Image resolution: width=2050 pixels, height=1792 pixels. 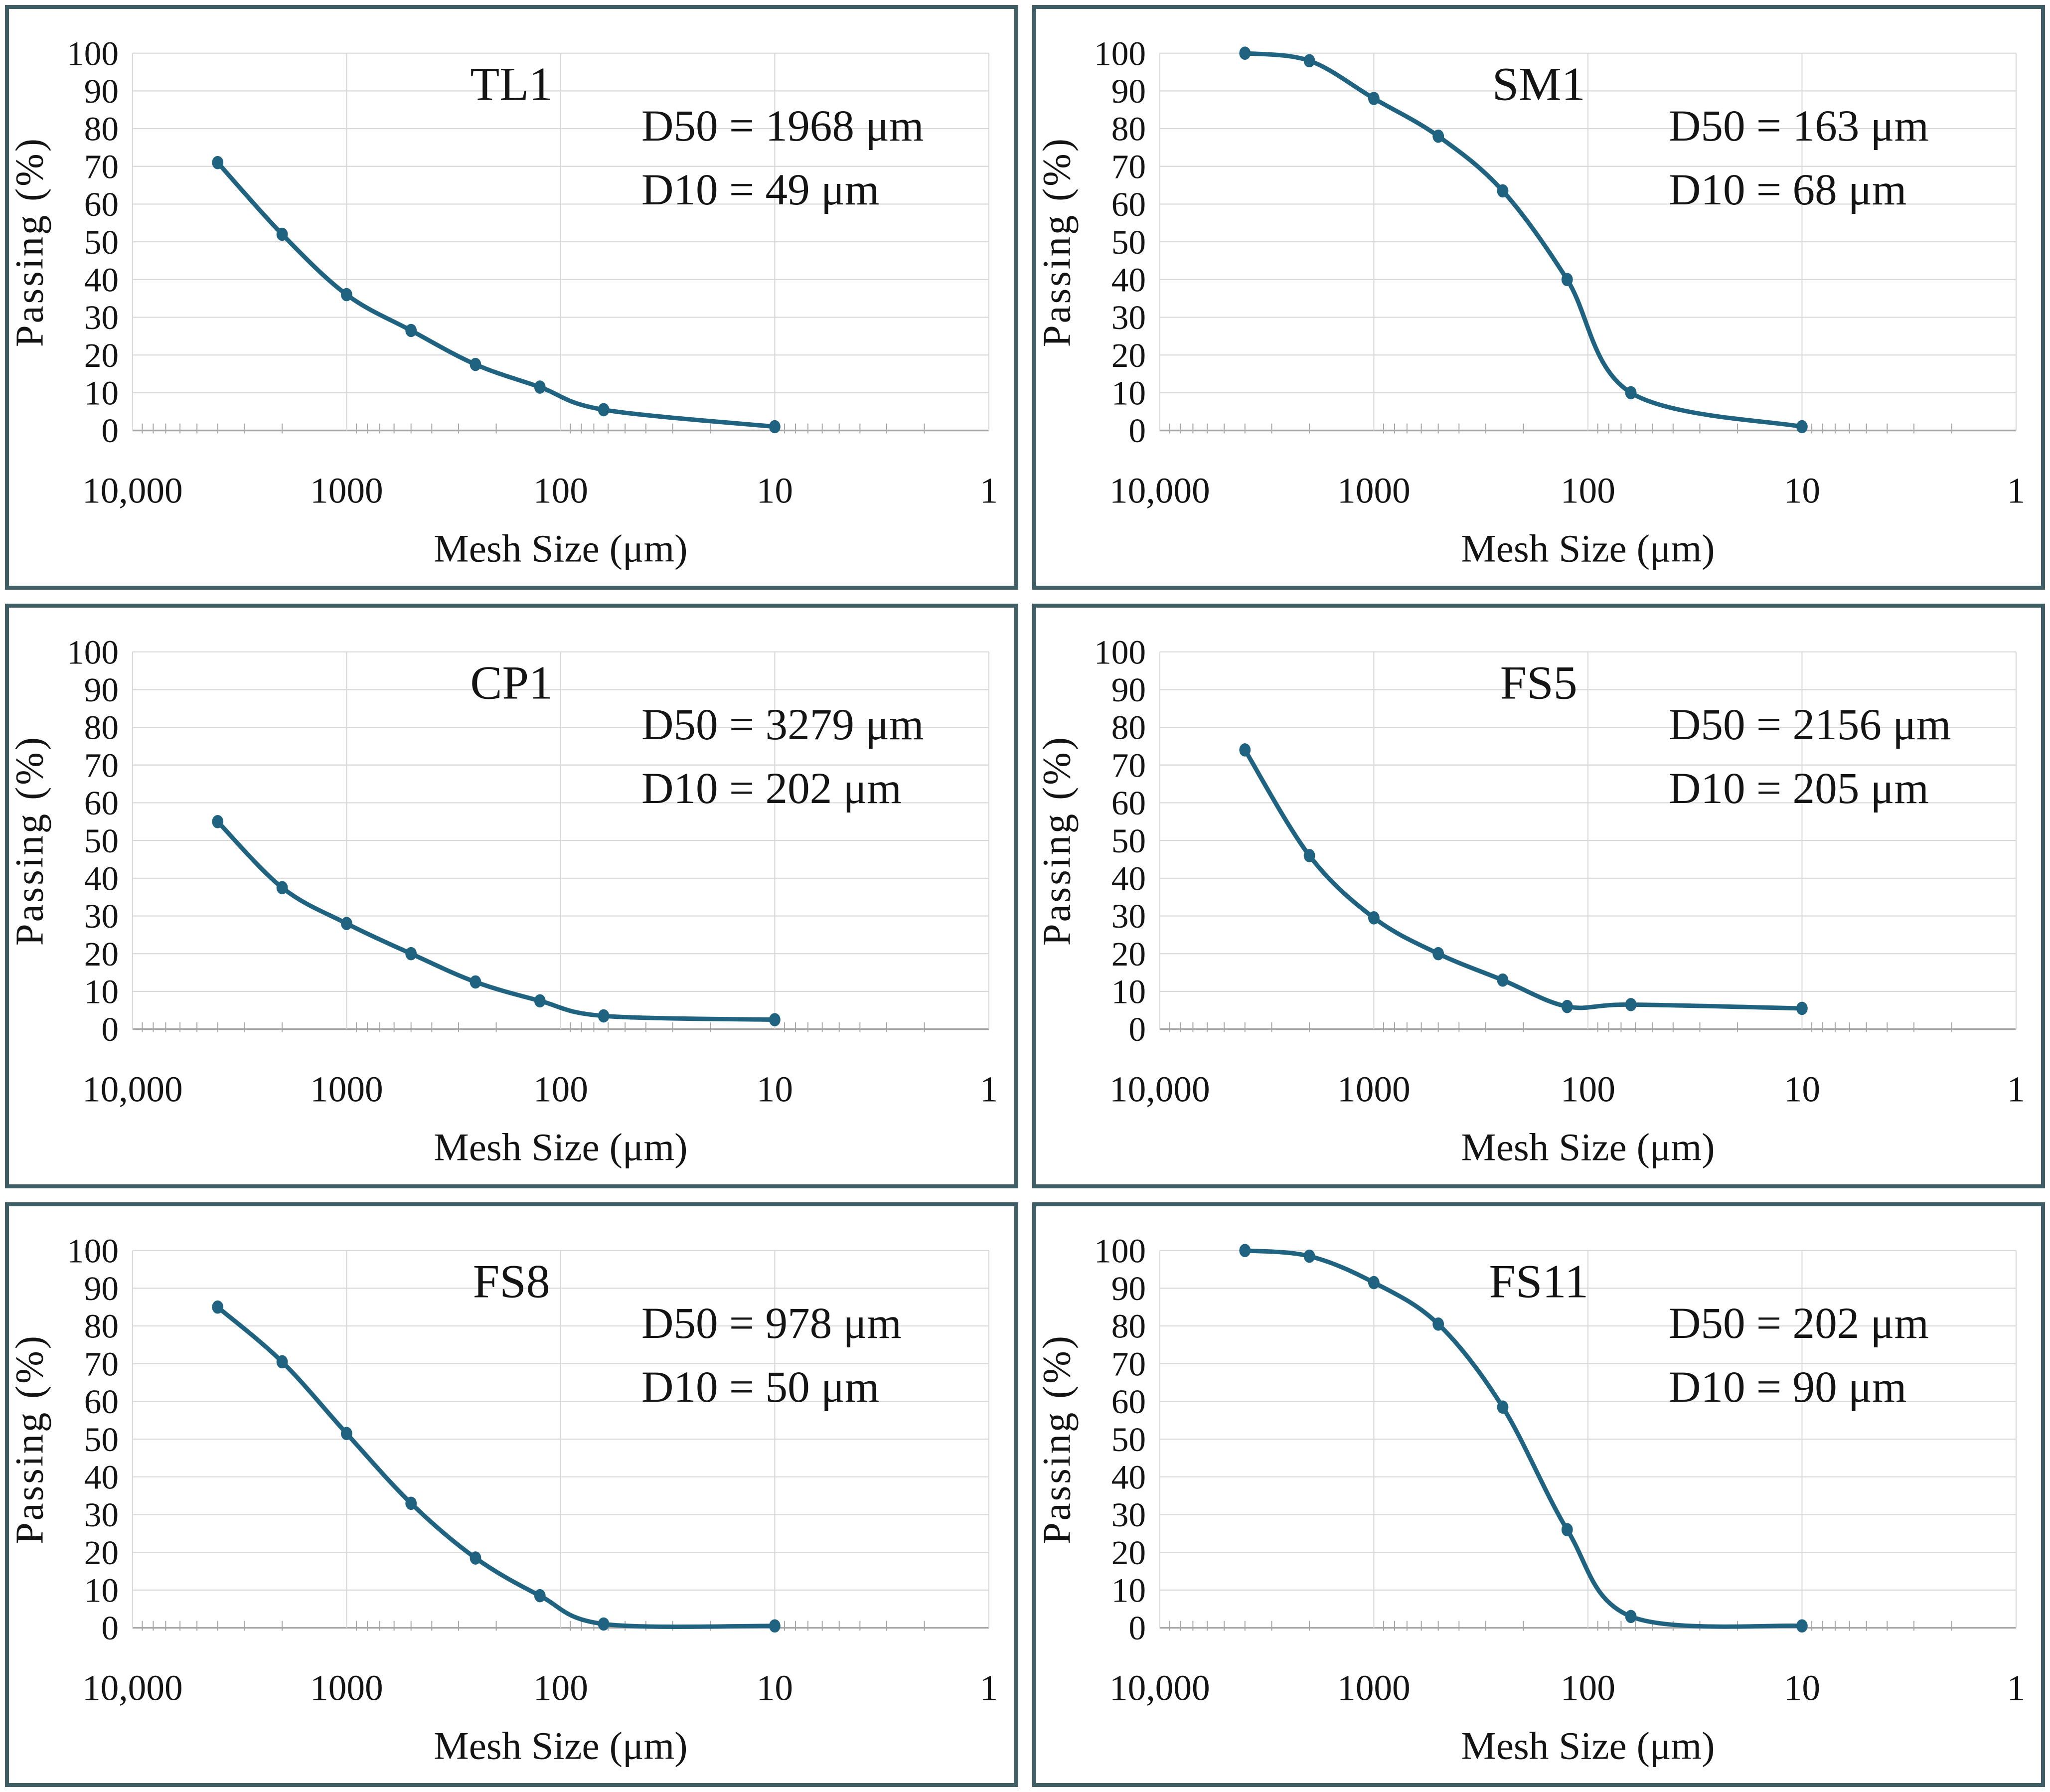 What do you see at coordinates (771, 1323) in the screenshot?
I see `d50-annotation: D50 = 978 μm` at bounding box center [771, 1323].